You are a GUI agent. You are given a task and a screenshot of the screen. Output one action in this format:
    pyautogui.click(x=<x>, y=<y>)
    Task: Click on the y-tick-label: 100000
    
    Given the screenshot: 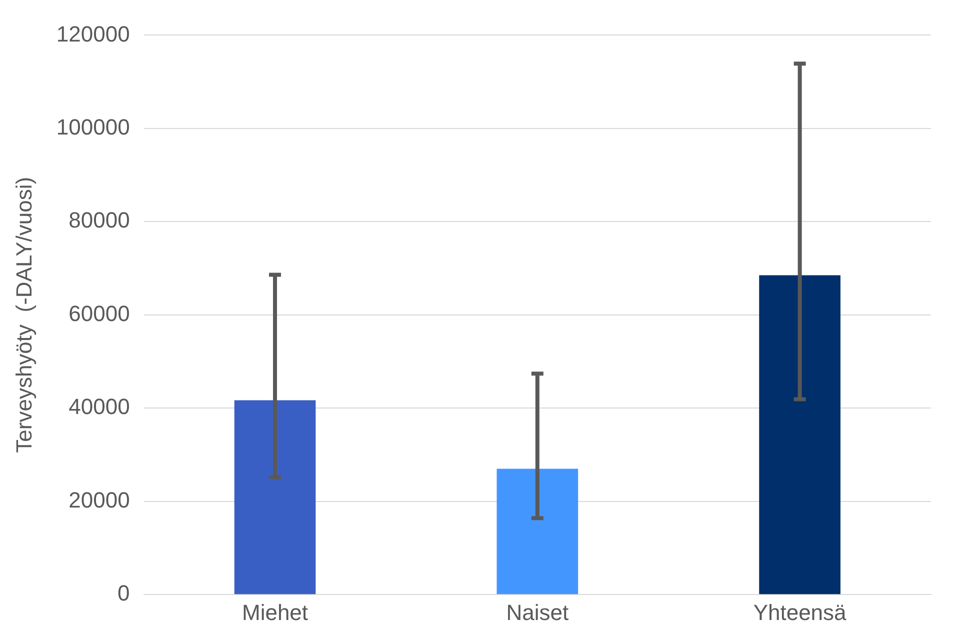 What is the action you would take?
    pyautogui.click(x=93, y=127)
    